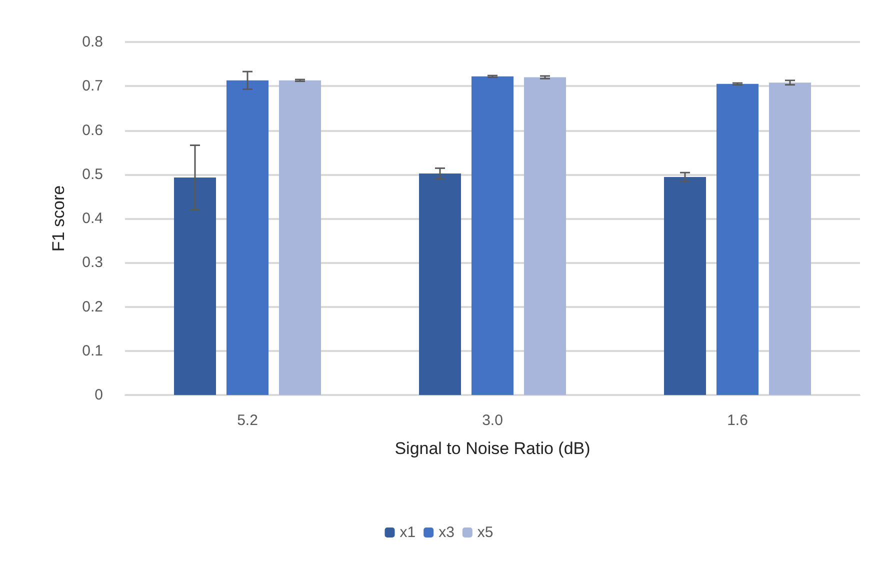 This screenshot has width=878, height=565. I want to click on x-axis-title: Signal to Noise Ratio (dB), so click(492, 448).